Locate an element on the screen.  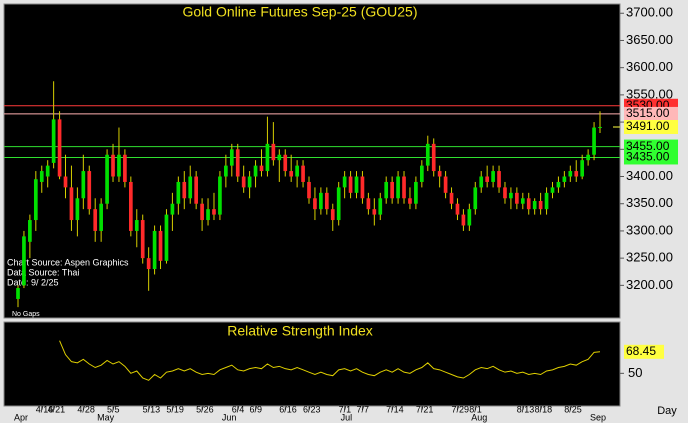
indicator-title: Relative Strength Index is located at coordinates (300, 331).